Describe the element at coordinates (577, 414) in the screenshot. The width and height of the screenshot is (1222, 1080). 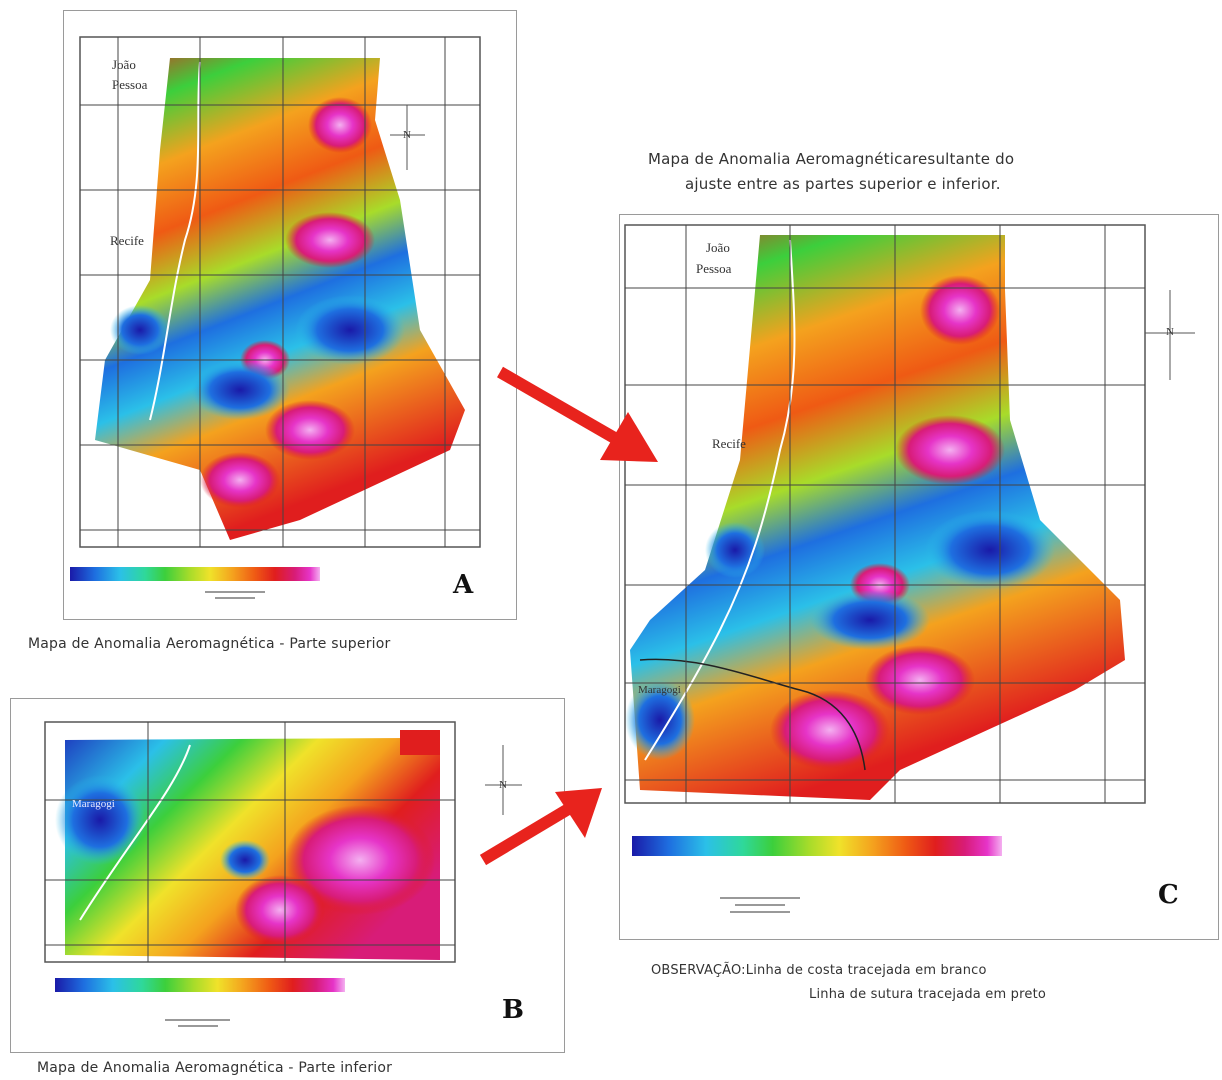
I see `arrow-a-to-c` at that location.